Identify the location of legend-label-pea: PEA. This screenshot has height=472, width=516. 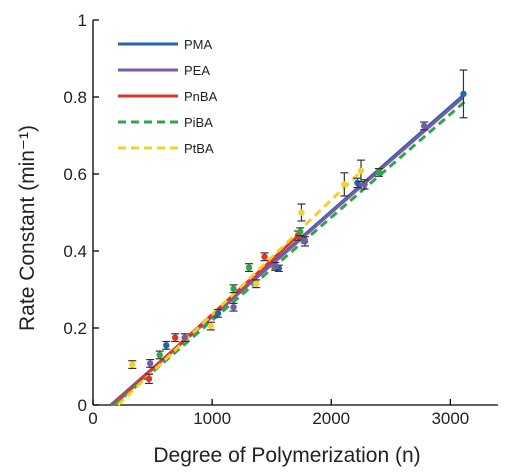
(197, 70).